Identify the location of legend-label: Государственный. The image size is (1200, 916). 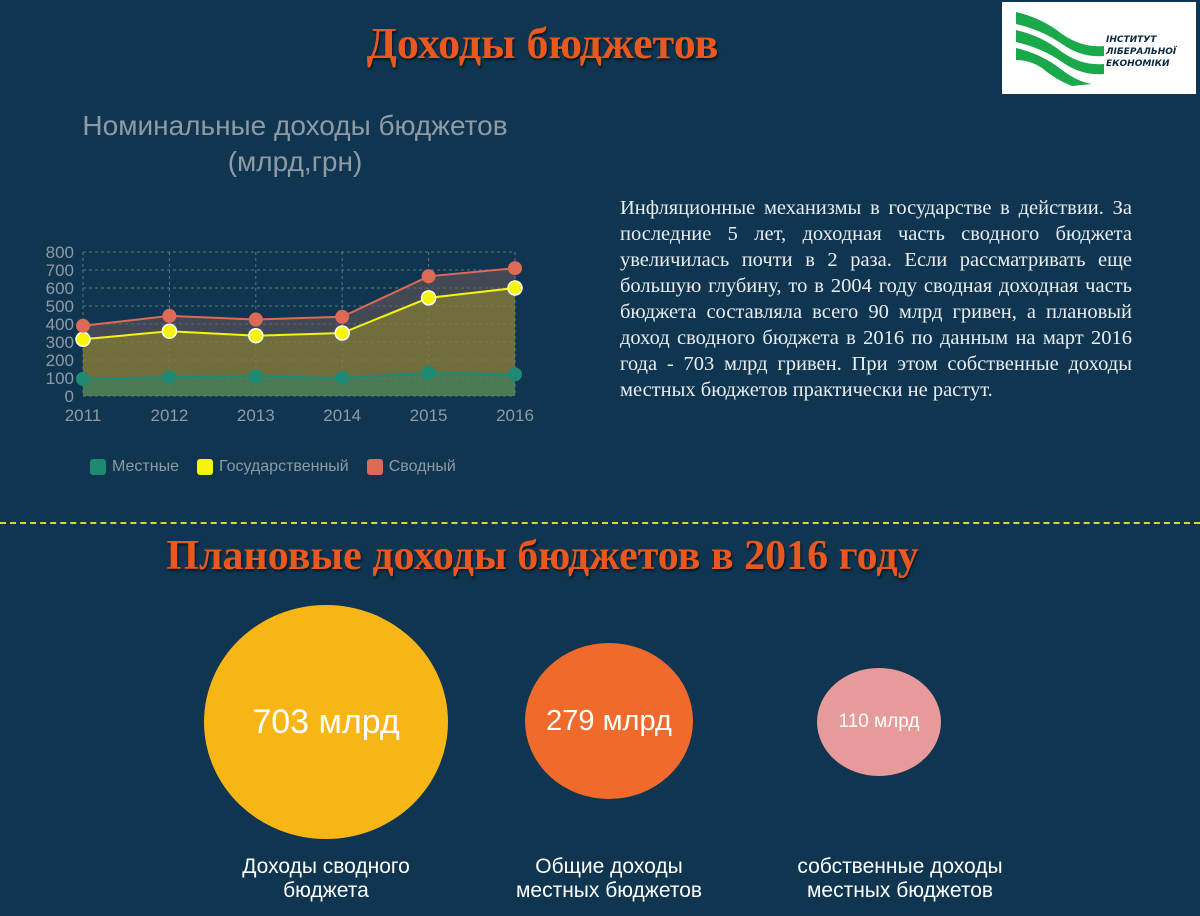
(283, 466).